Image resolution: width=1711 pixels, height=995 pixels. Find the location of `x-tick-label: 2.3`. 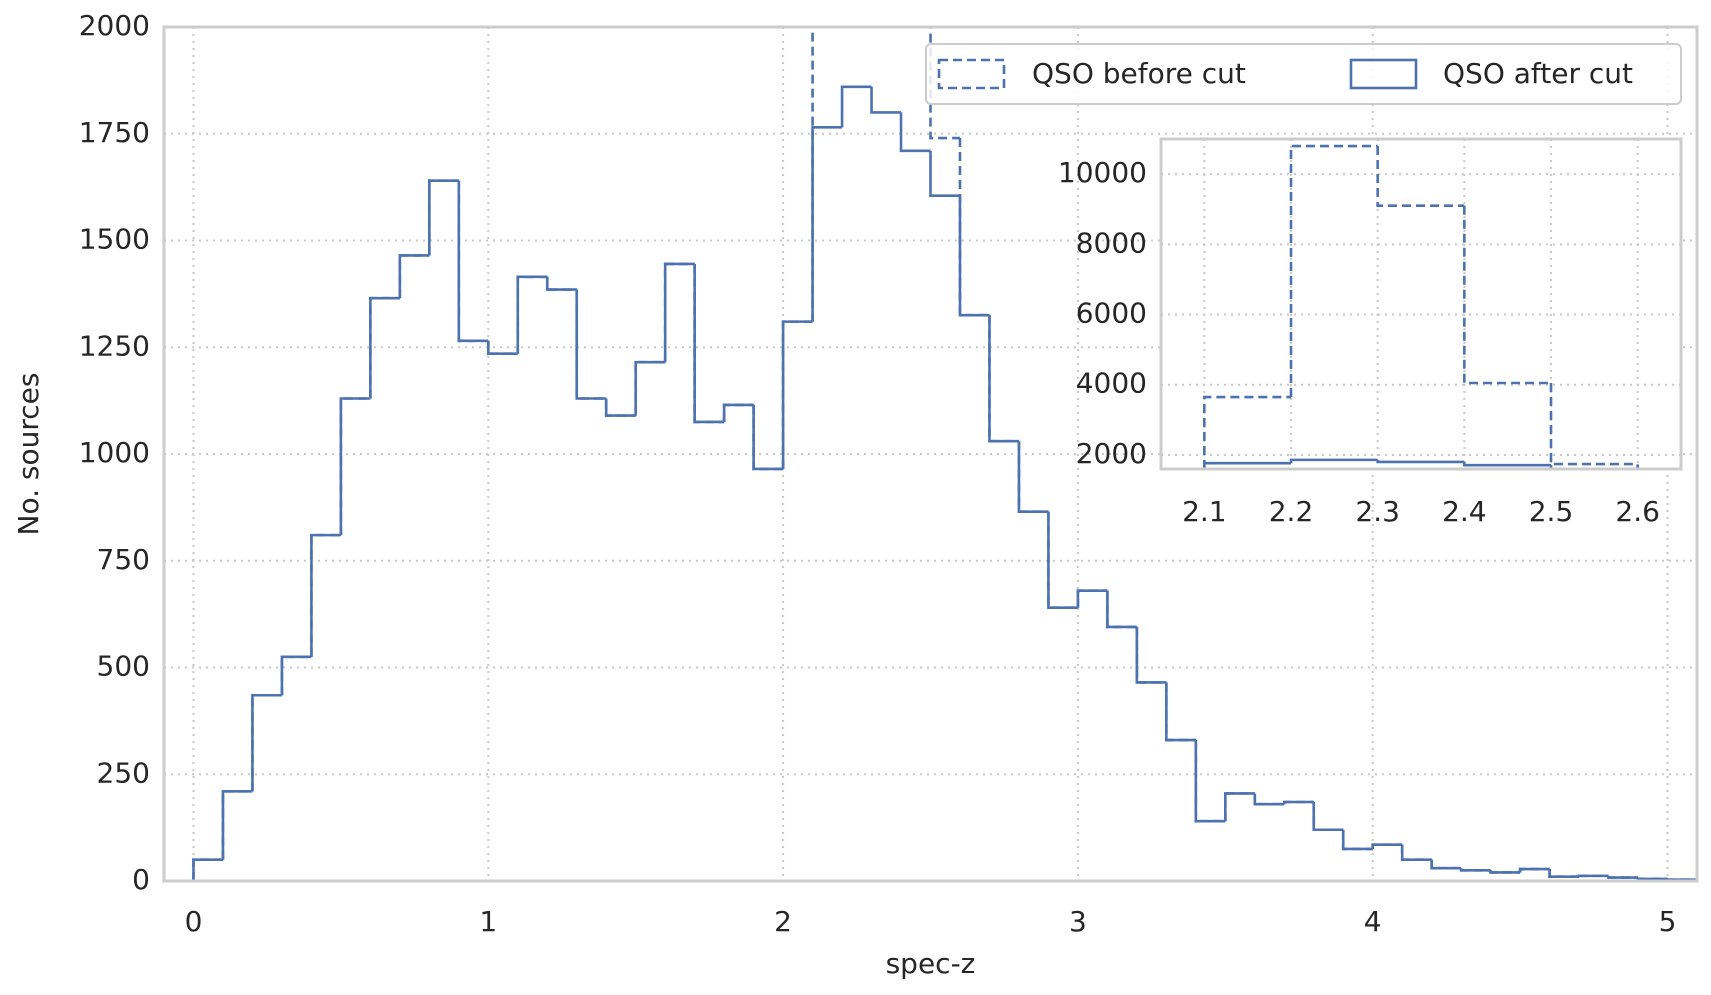

x-tick-label: 2.3 is located at coordinates (1377, 511).